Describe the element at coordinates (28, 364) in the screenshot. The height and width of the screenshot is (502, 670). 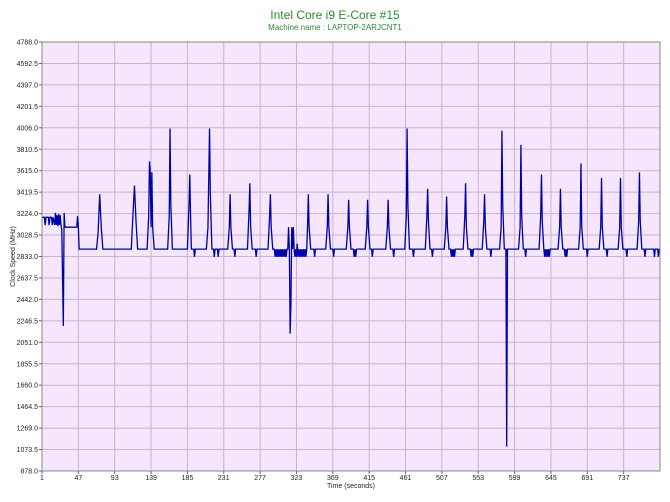
I see `y-tick-label: 1855.5` at that location.